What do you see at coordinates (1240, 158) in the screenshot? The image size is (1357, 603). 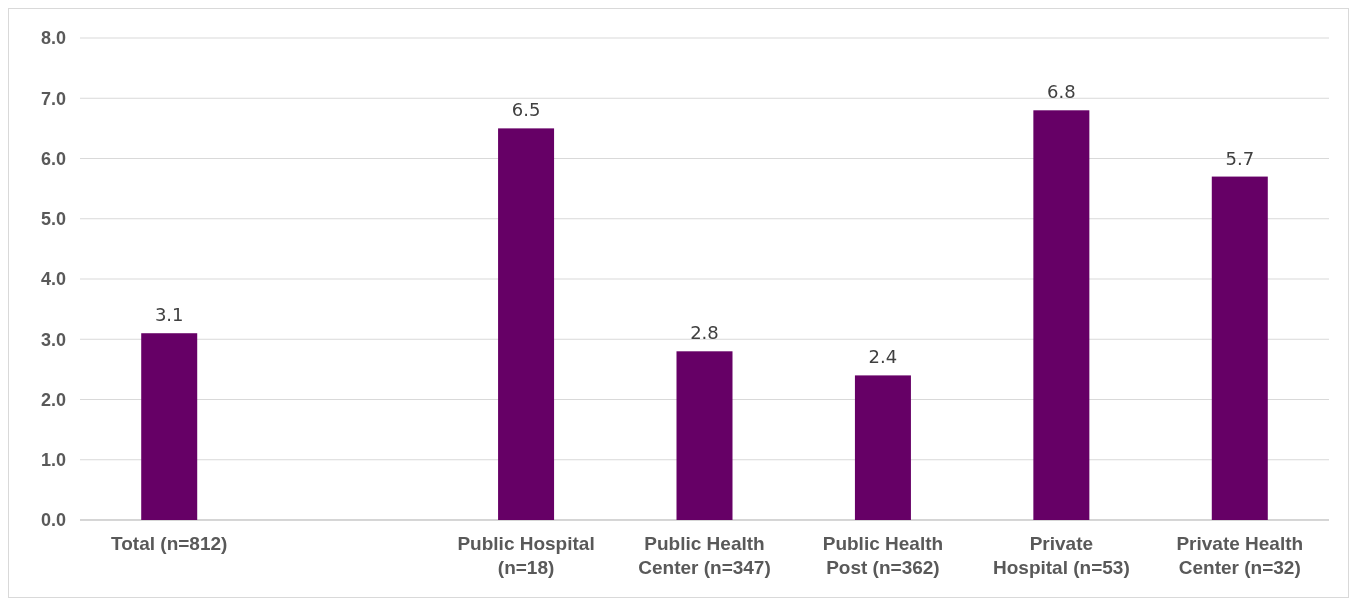 I see `data-label: 5.7` at bounding box center [1240, 158].